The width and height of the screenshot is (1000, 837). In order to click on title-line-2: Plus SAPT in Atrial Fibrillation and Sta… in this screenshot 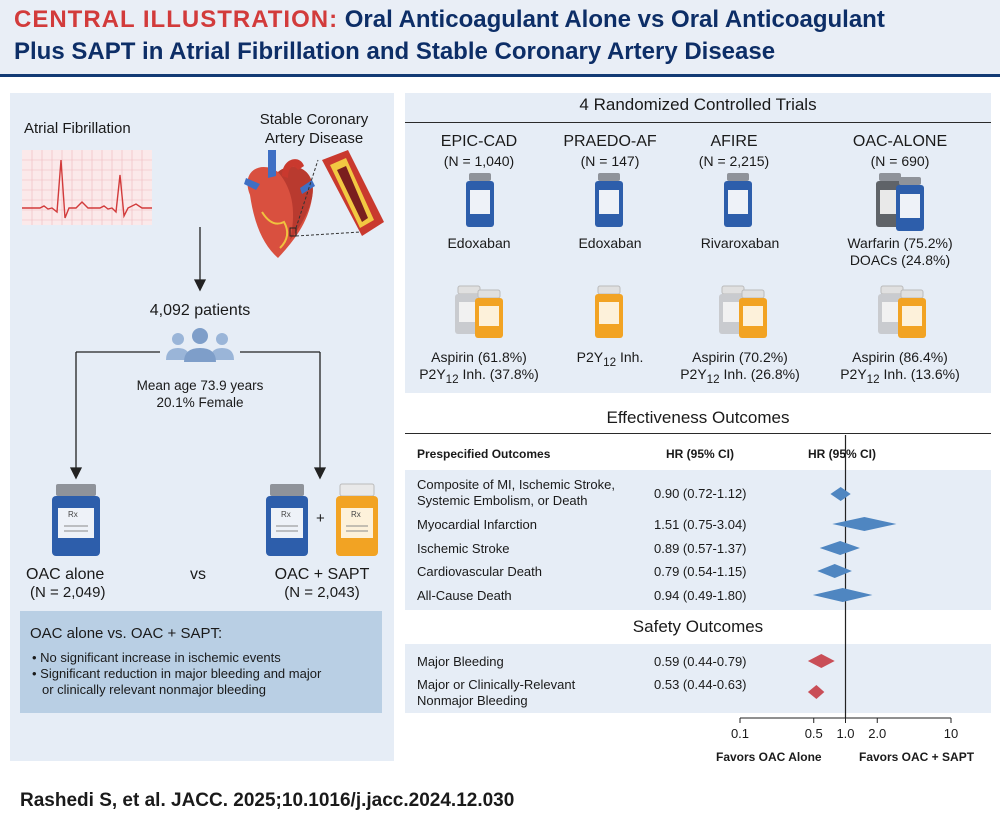, I will do `click(395, 51)`.